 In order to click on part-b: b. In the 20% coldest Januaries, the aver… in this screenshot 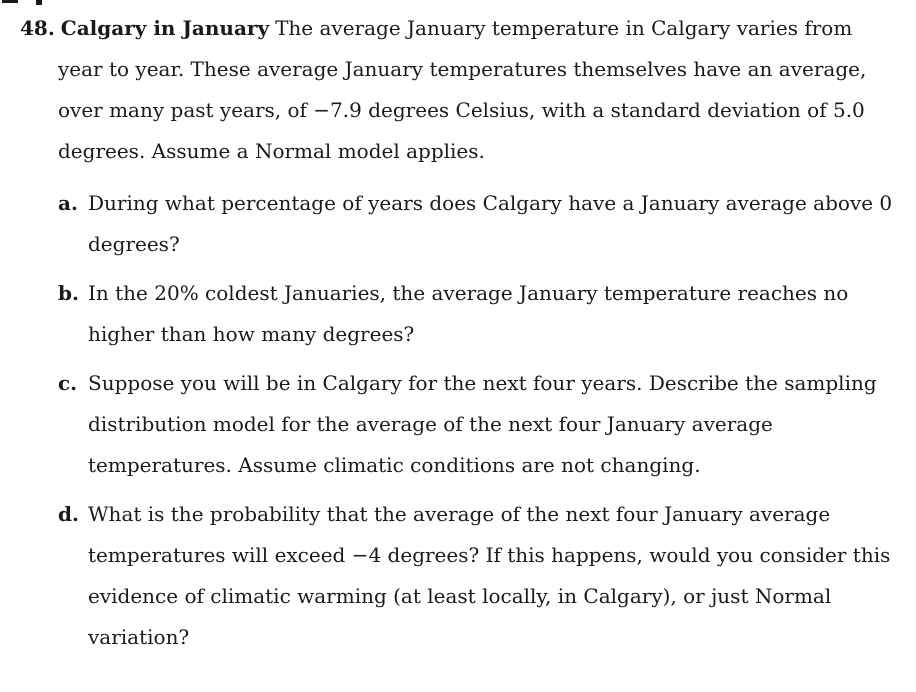, I will do `click(479, 314)`.